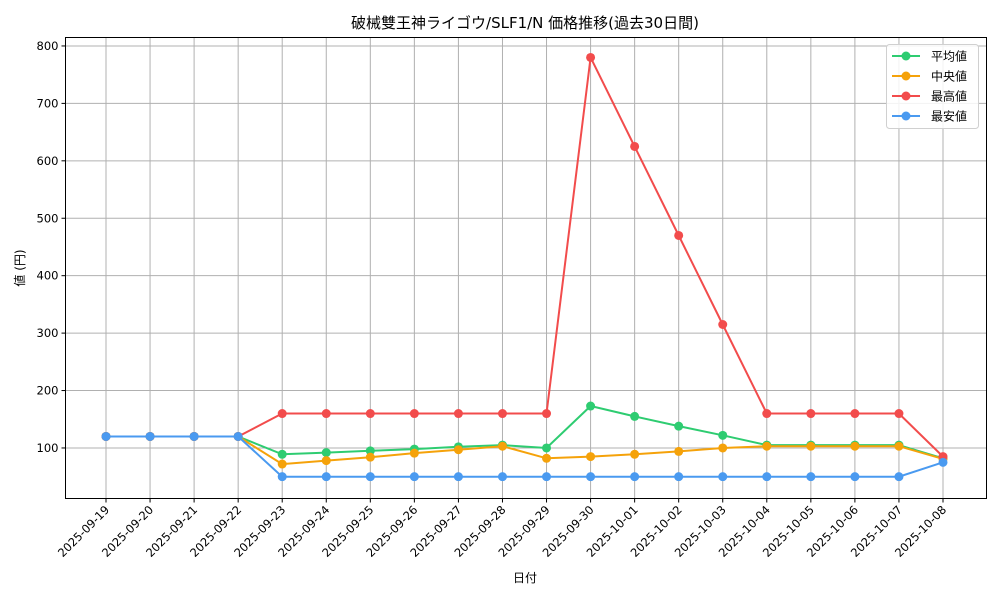 Image resolution: width=1000 pixels, height=600 pixels. Describe the element at coordinates (949, 76) in the screenshot. I see `legend-entry: 中央値` at that location.